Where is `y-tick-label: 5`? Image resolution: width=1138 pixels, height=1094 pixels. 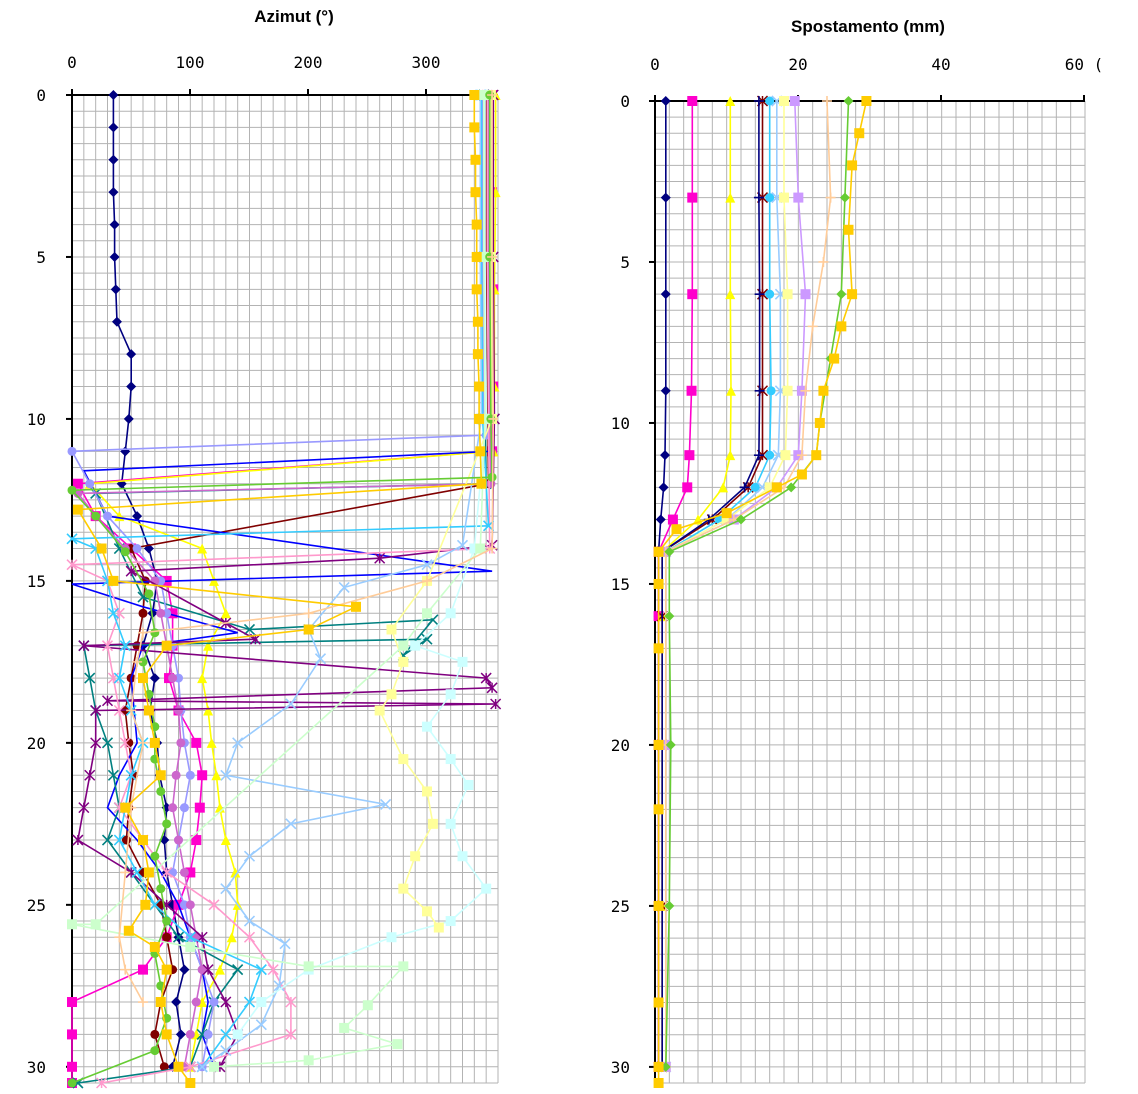 y-tick-label: 5 is located at coordinates (625, 262).